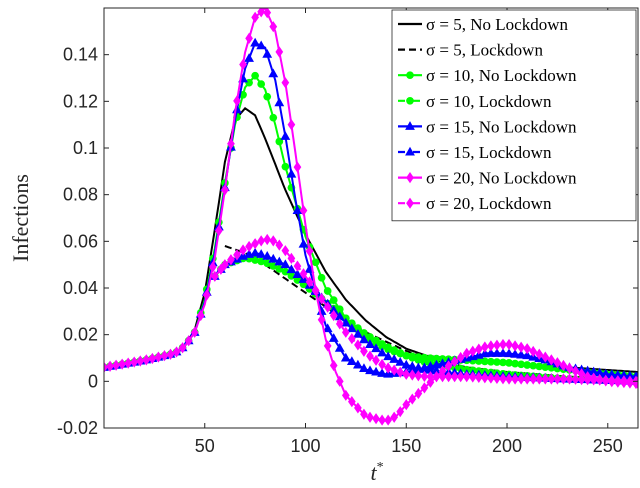 The width and height of the screenshot is (640, 488). I want to click on legend-item: σ = 10, No Lockdown, so click(487, 75).